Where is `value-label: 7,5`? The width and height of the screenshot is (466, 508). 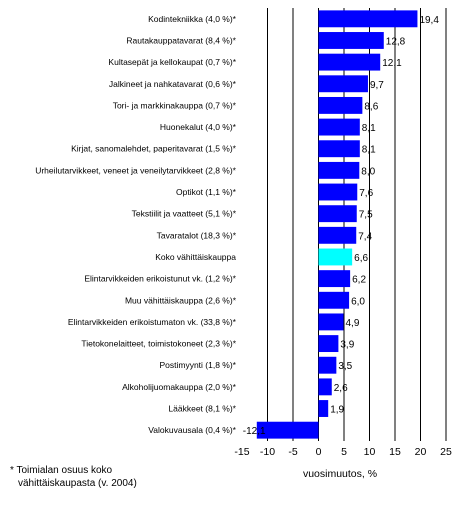 value-label: 7,5 is located at coordinates (366, 215).